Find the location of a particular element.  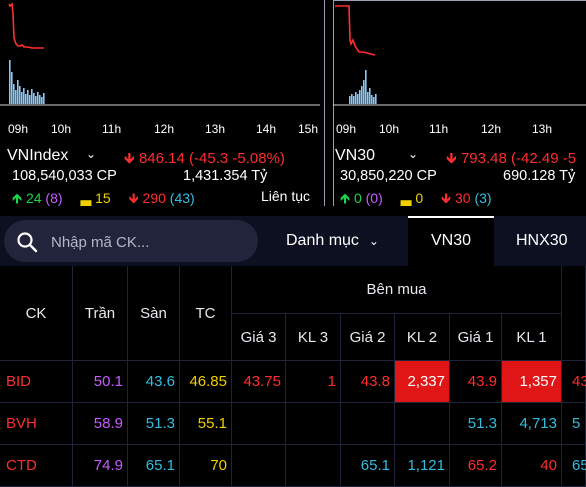

cell-kl3: 1 is located at coordinates (313, 382).